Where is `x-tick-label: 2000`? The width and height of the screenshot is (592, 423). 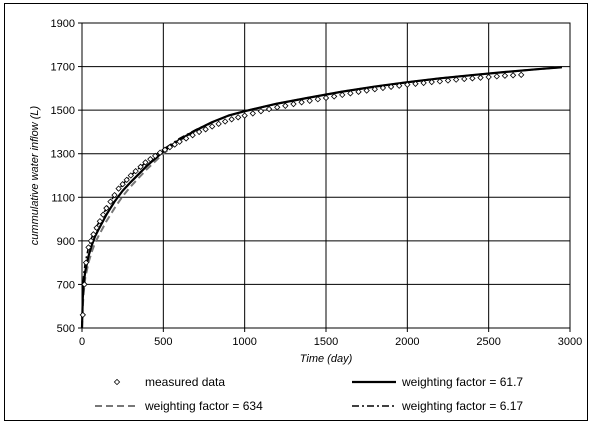 x-tick-label: 2000 is located at coordinates (407, 342).